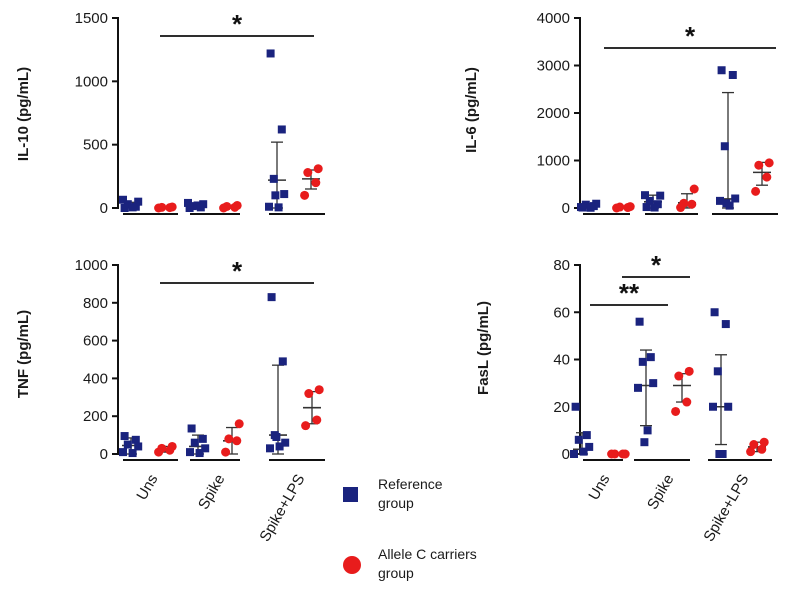 This screenshot has height=593, width=790. Describe the element at coordinates (95, 416) in the screenshot. I see `y-tick-label: 200` at that location.